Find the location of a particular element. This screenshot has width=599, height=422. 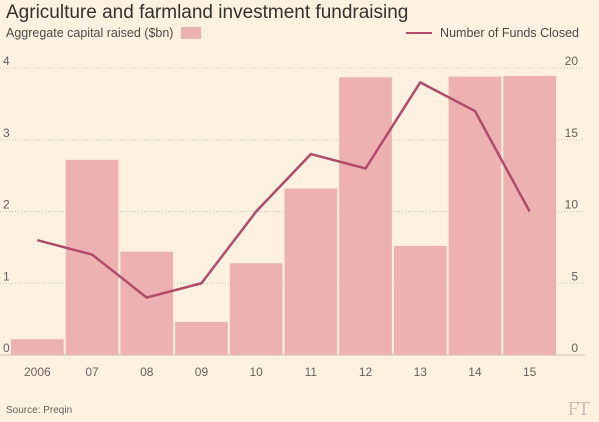

y-left-tick-label: 2 is located at coordinates (6, 205).